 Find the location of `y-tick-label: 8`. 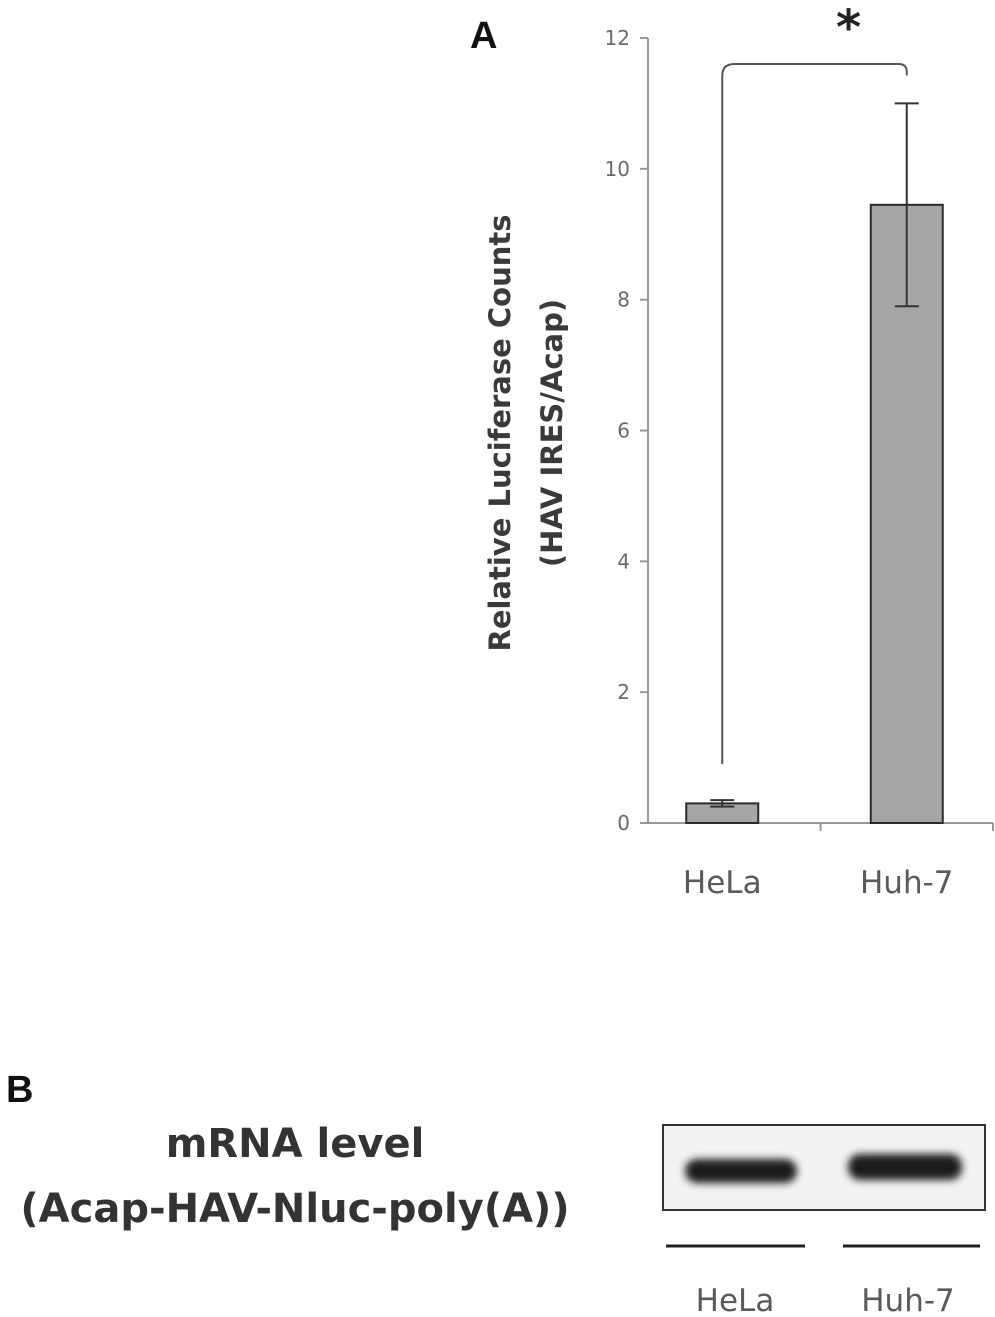

y-tick-label: 8 is located at coordinates (623, 300).